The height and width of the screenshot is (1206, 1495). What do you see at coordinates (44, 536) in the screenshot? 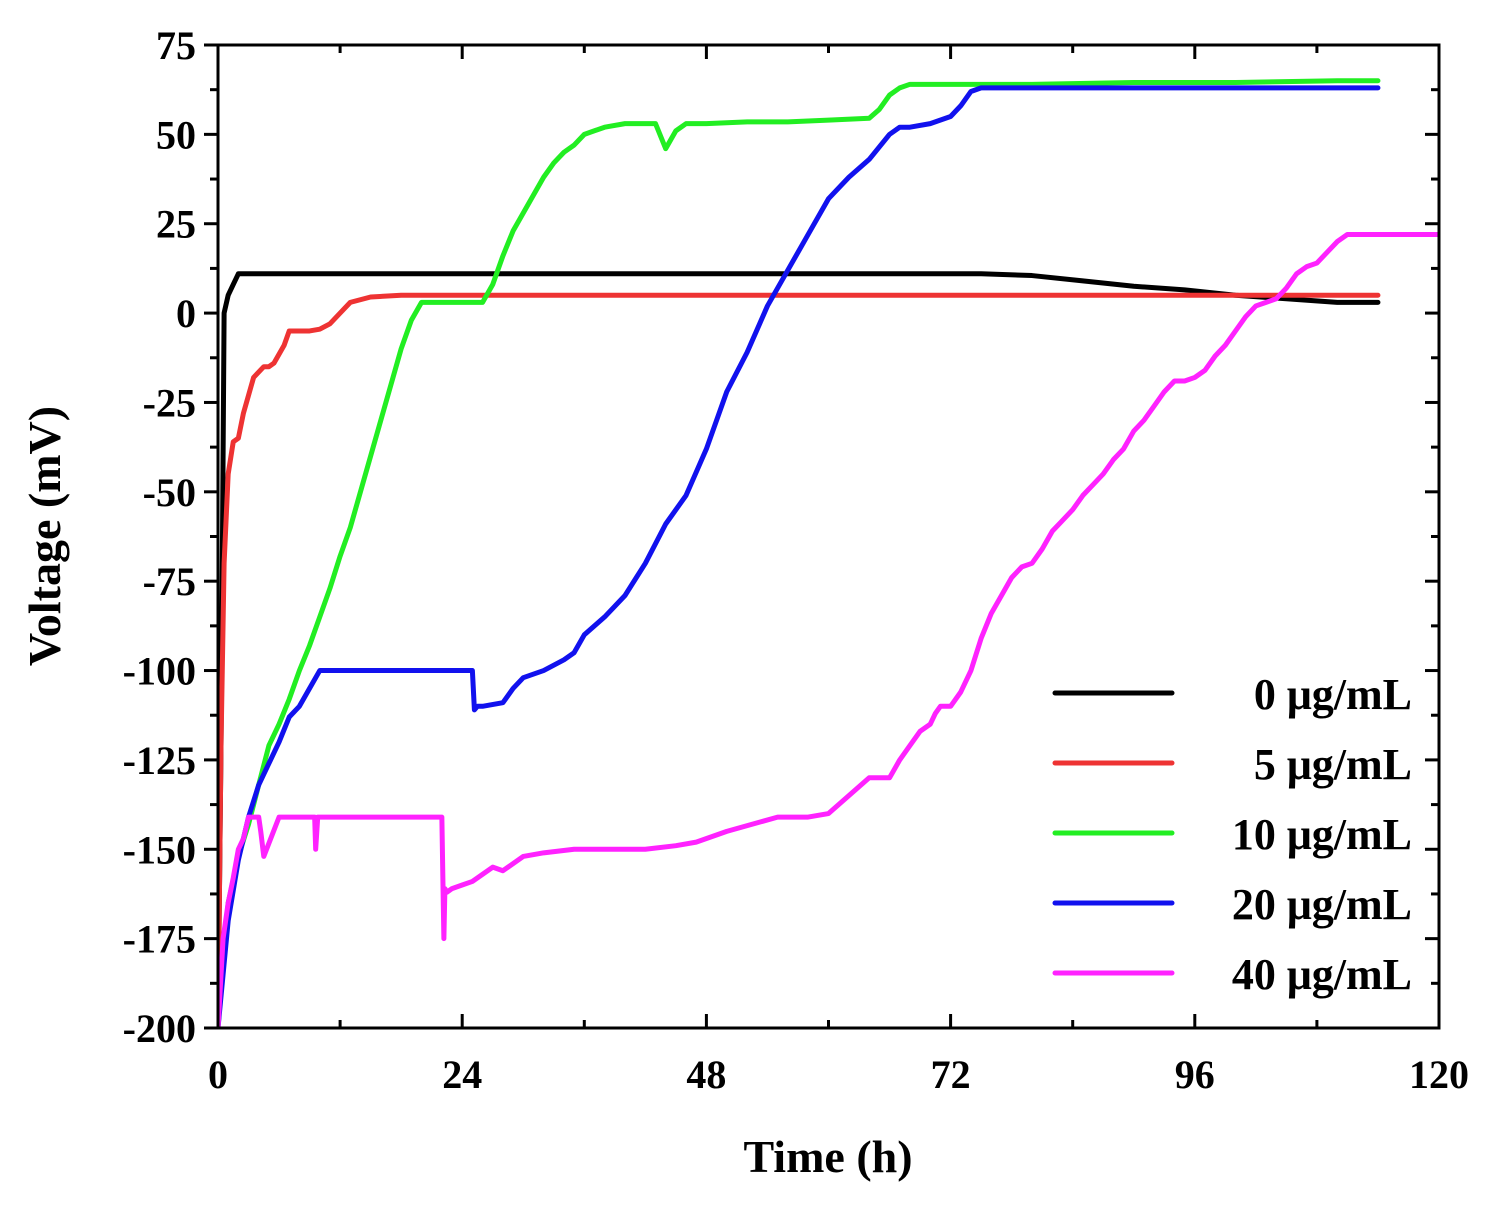
I see `y-axis-title: Voltage (mV)` at bounding box center [44, 536].